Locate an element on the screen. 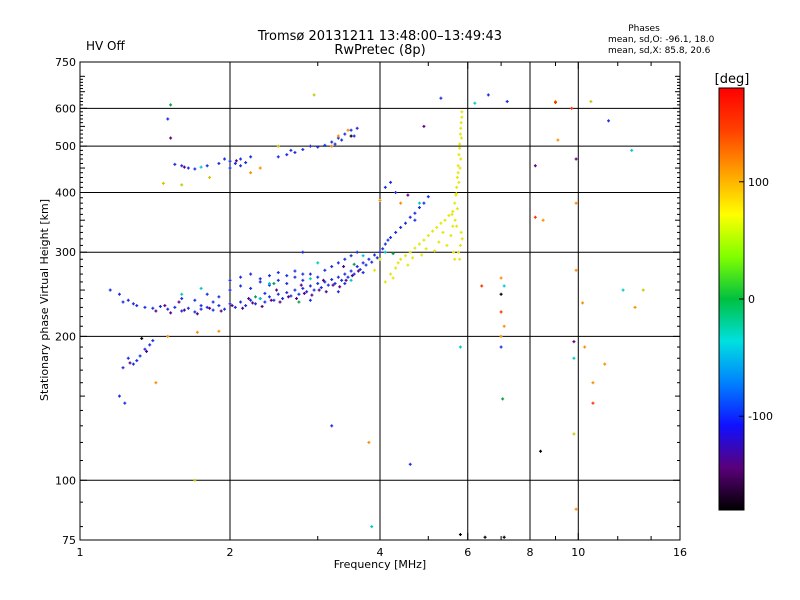 This screenshot has height=600, width=800. y-tick-label: 100 is located at coordinates (65, 480).